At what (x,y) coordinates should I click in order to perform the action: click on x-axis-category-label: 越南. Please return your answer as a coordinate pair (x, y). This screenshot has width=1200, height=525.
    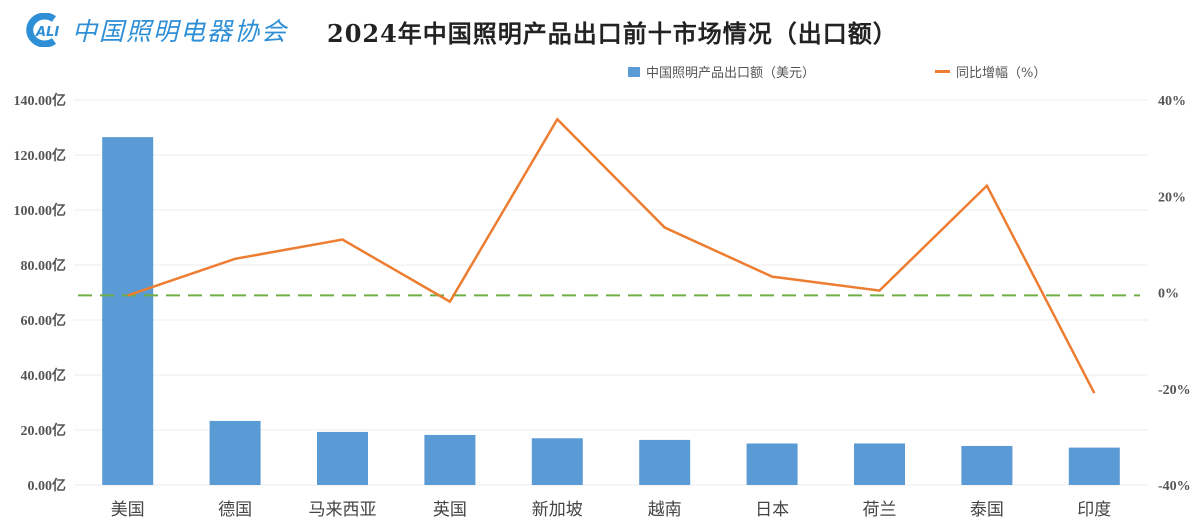
    Looking at the image, I should click on (665, 510).